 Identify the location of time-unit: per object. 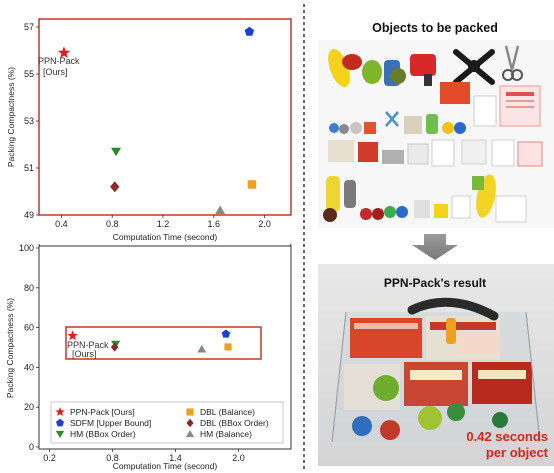
(517, 452).